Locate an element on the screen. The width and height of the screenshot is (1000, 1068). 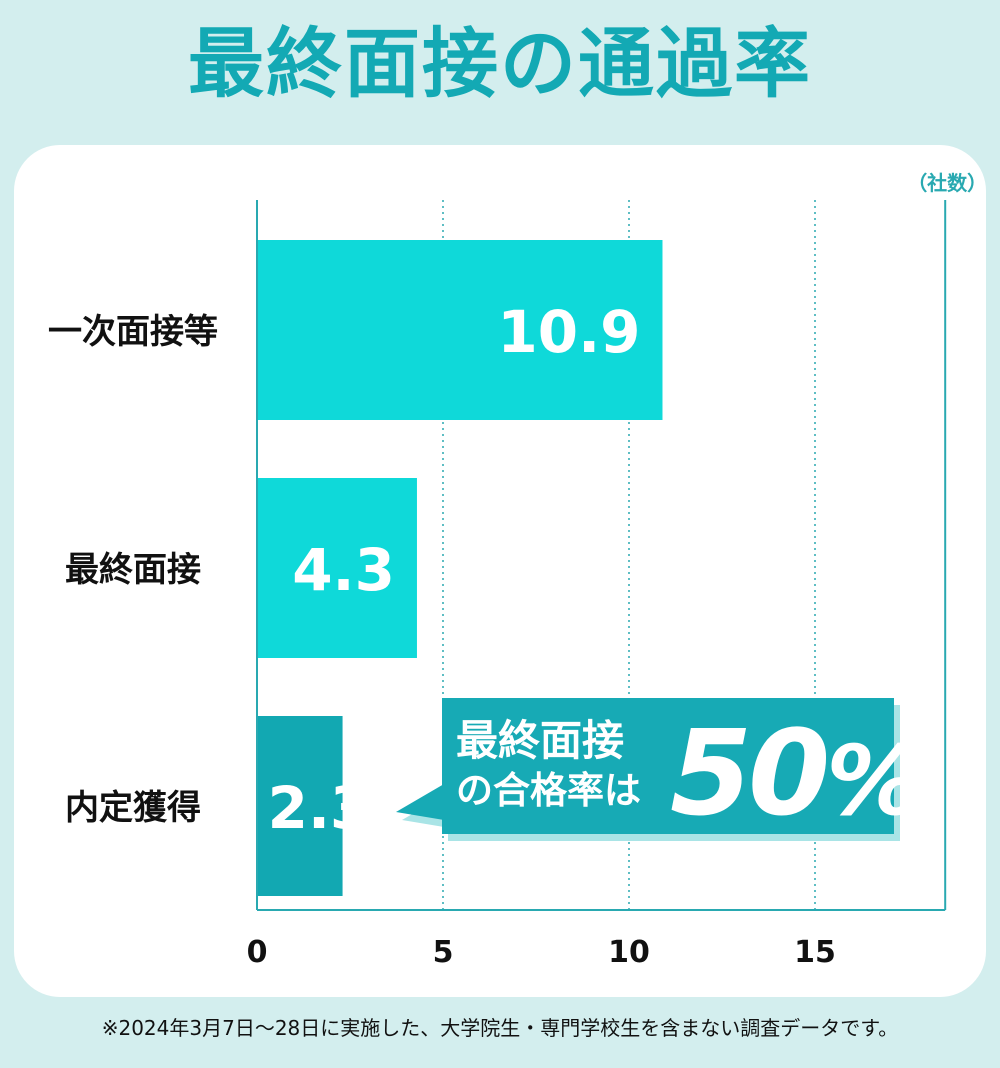
callout-percent-value: 50% is located at coordinates (796, 777).